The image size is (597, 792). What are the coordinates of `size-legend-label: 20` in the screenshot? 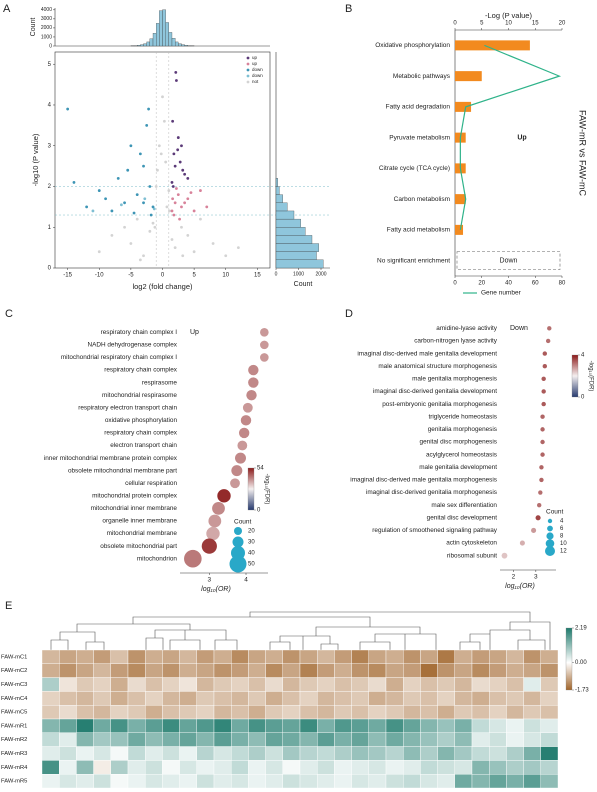 It's located at (251, 532).